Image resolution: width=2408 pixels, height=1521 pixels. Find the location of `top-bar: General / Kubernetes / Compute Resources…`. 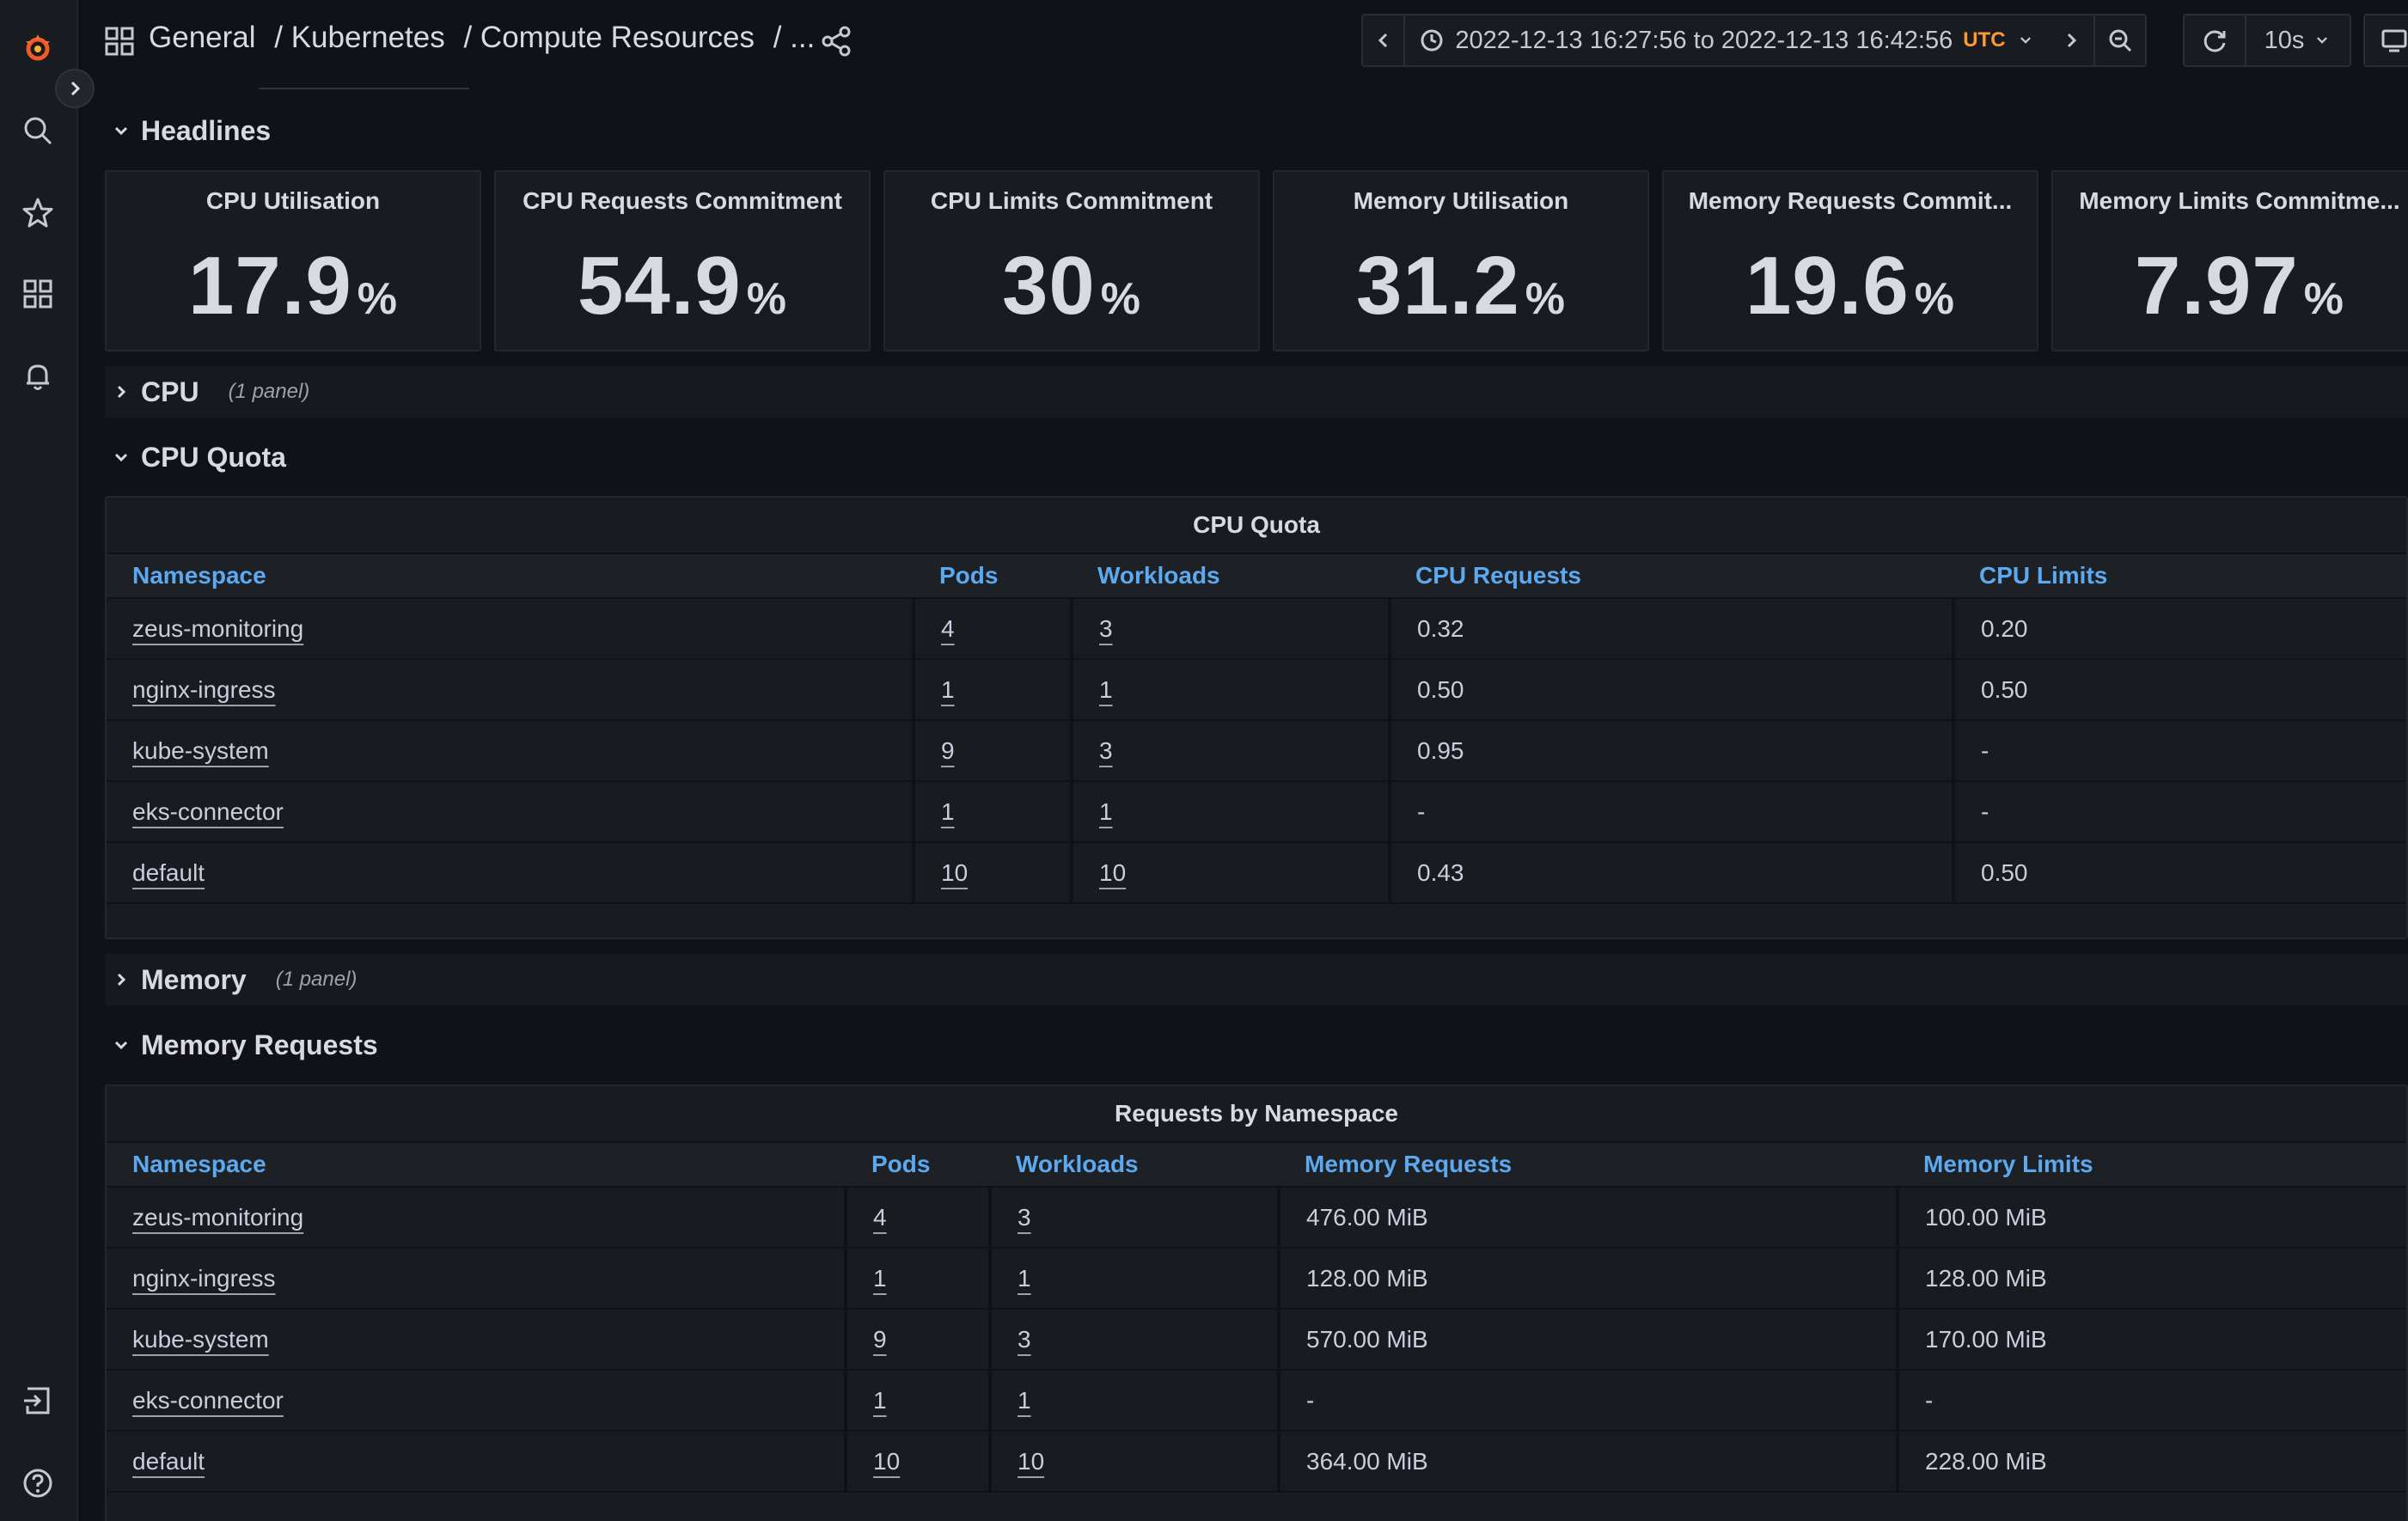

top-bar: General / Kubernetes / Compute Resources… is located at coordinates (1243, 44).